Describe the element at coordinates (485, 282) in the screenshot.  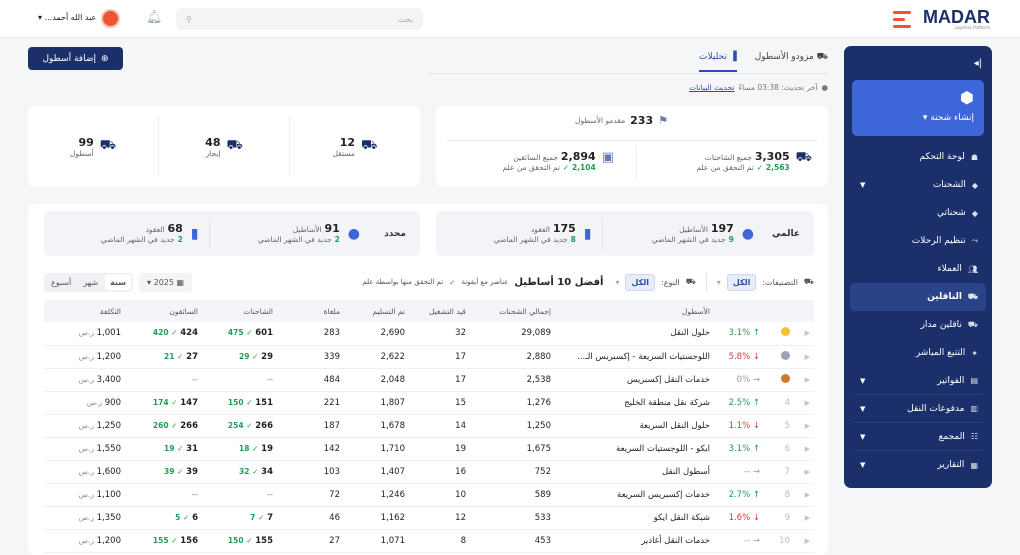
I see `legend-note: عناصر مع أيقونة` at that location.